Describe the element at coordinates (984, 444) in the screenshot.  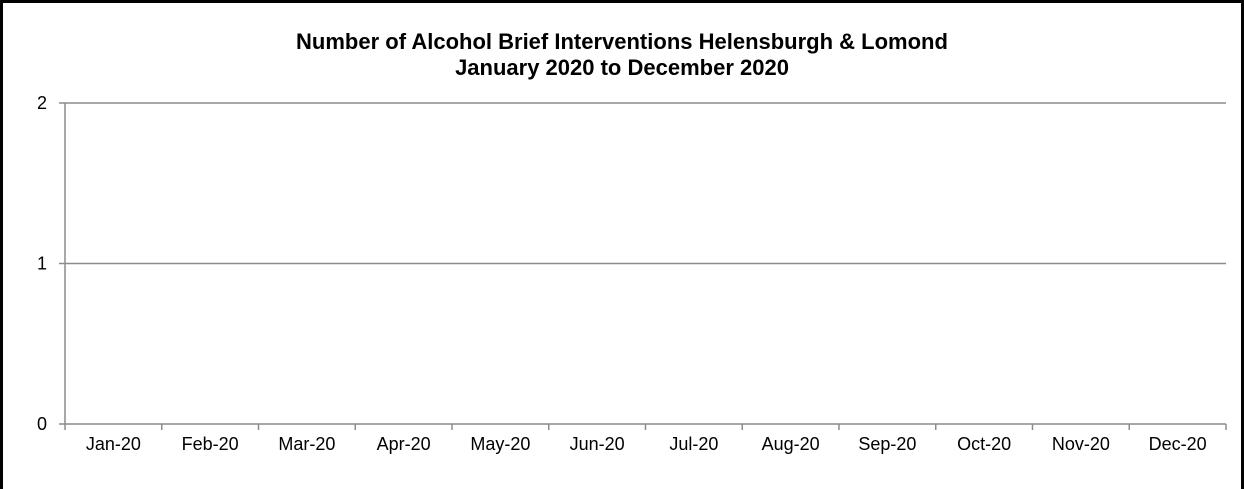
I see `x-tick-label: Oct-20` at that location.